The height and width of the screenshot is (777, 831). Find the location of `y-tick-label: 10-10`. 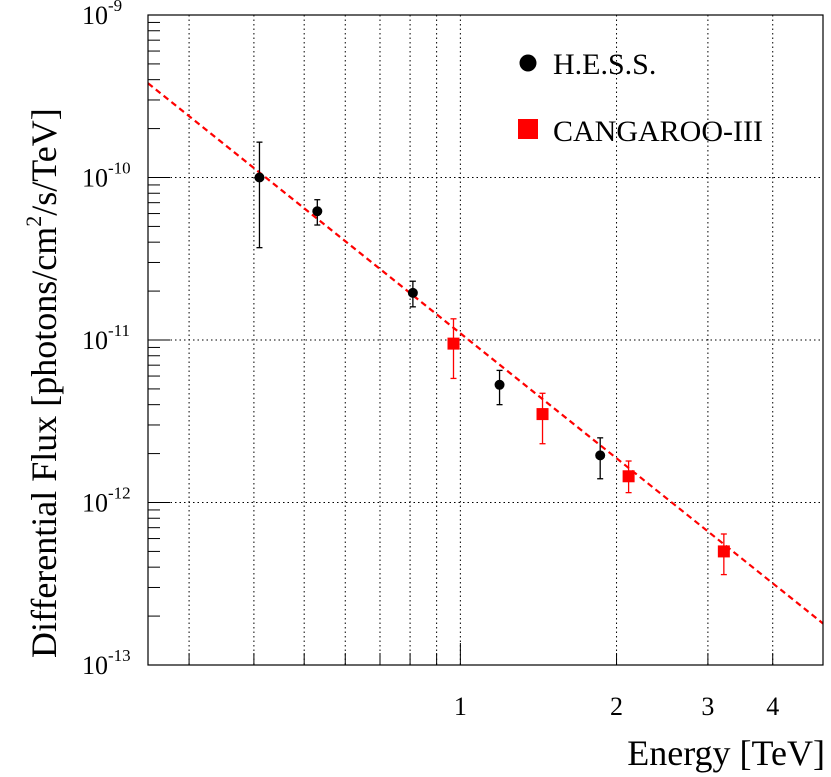

y-tick-label: 10-10 is located at coordinates (106, 176).